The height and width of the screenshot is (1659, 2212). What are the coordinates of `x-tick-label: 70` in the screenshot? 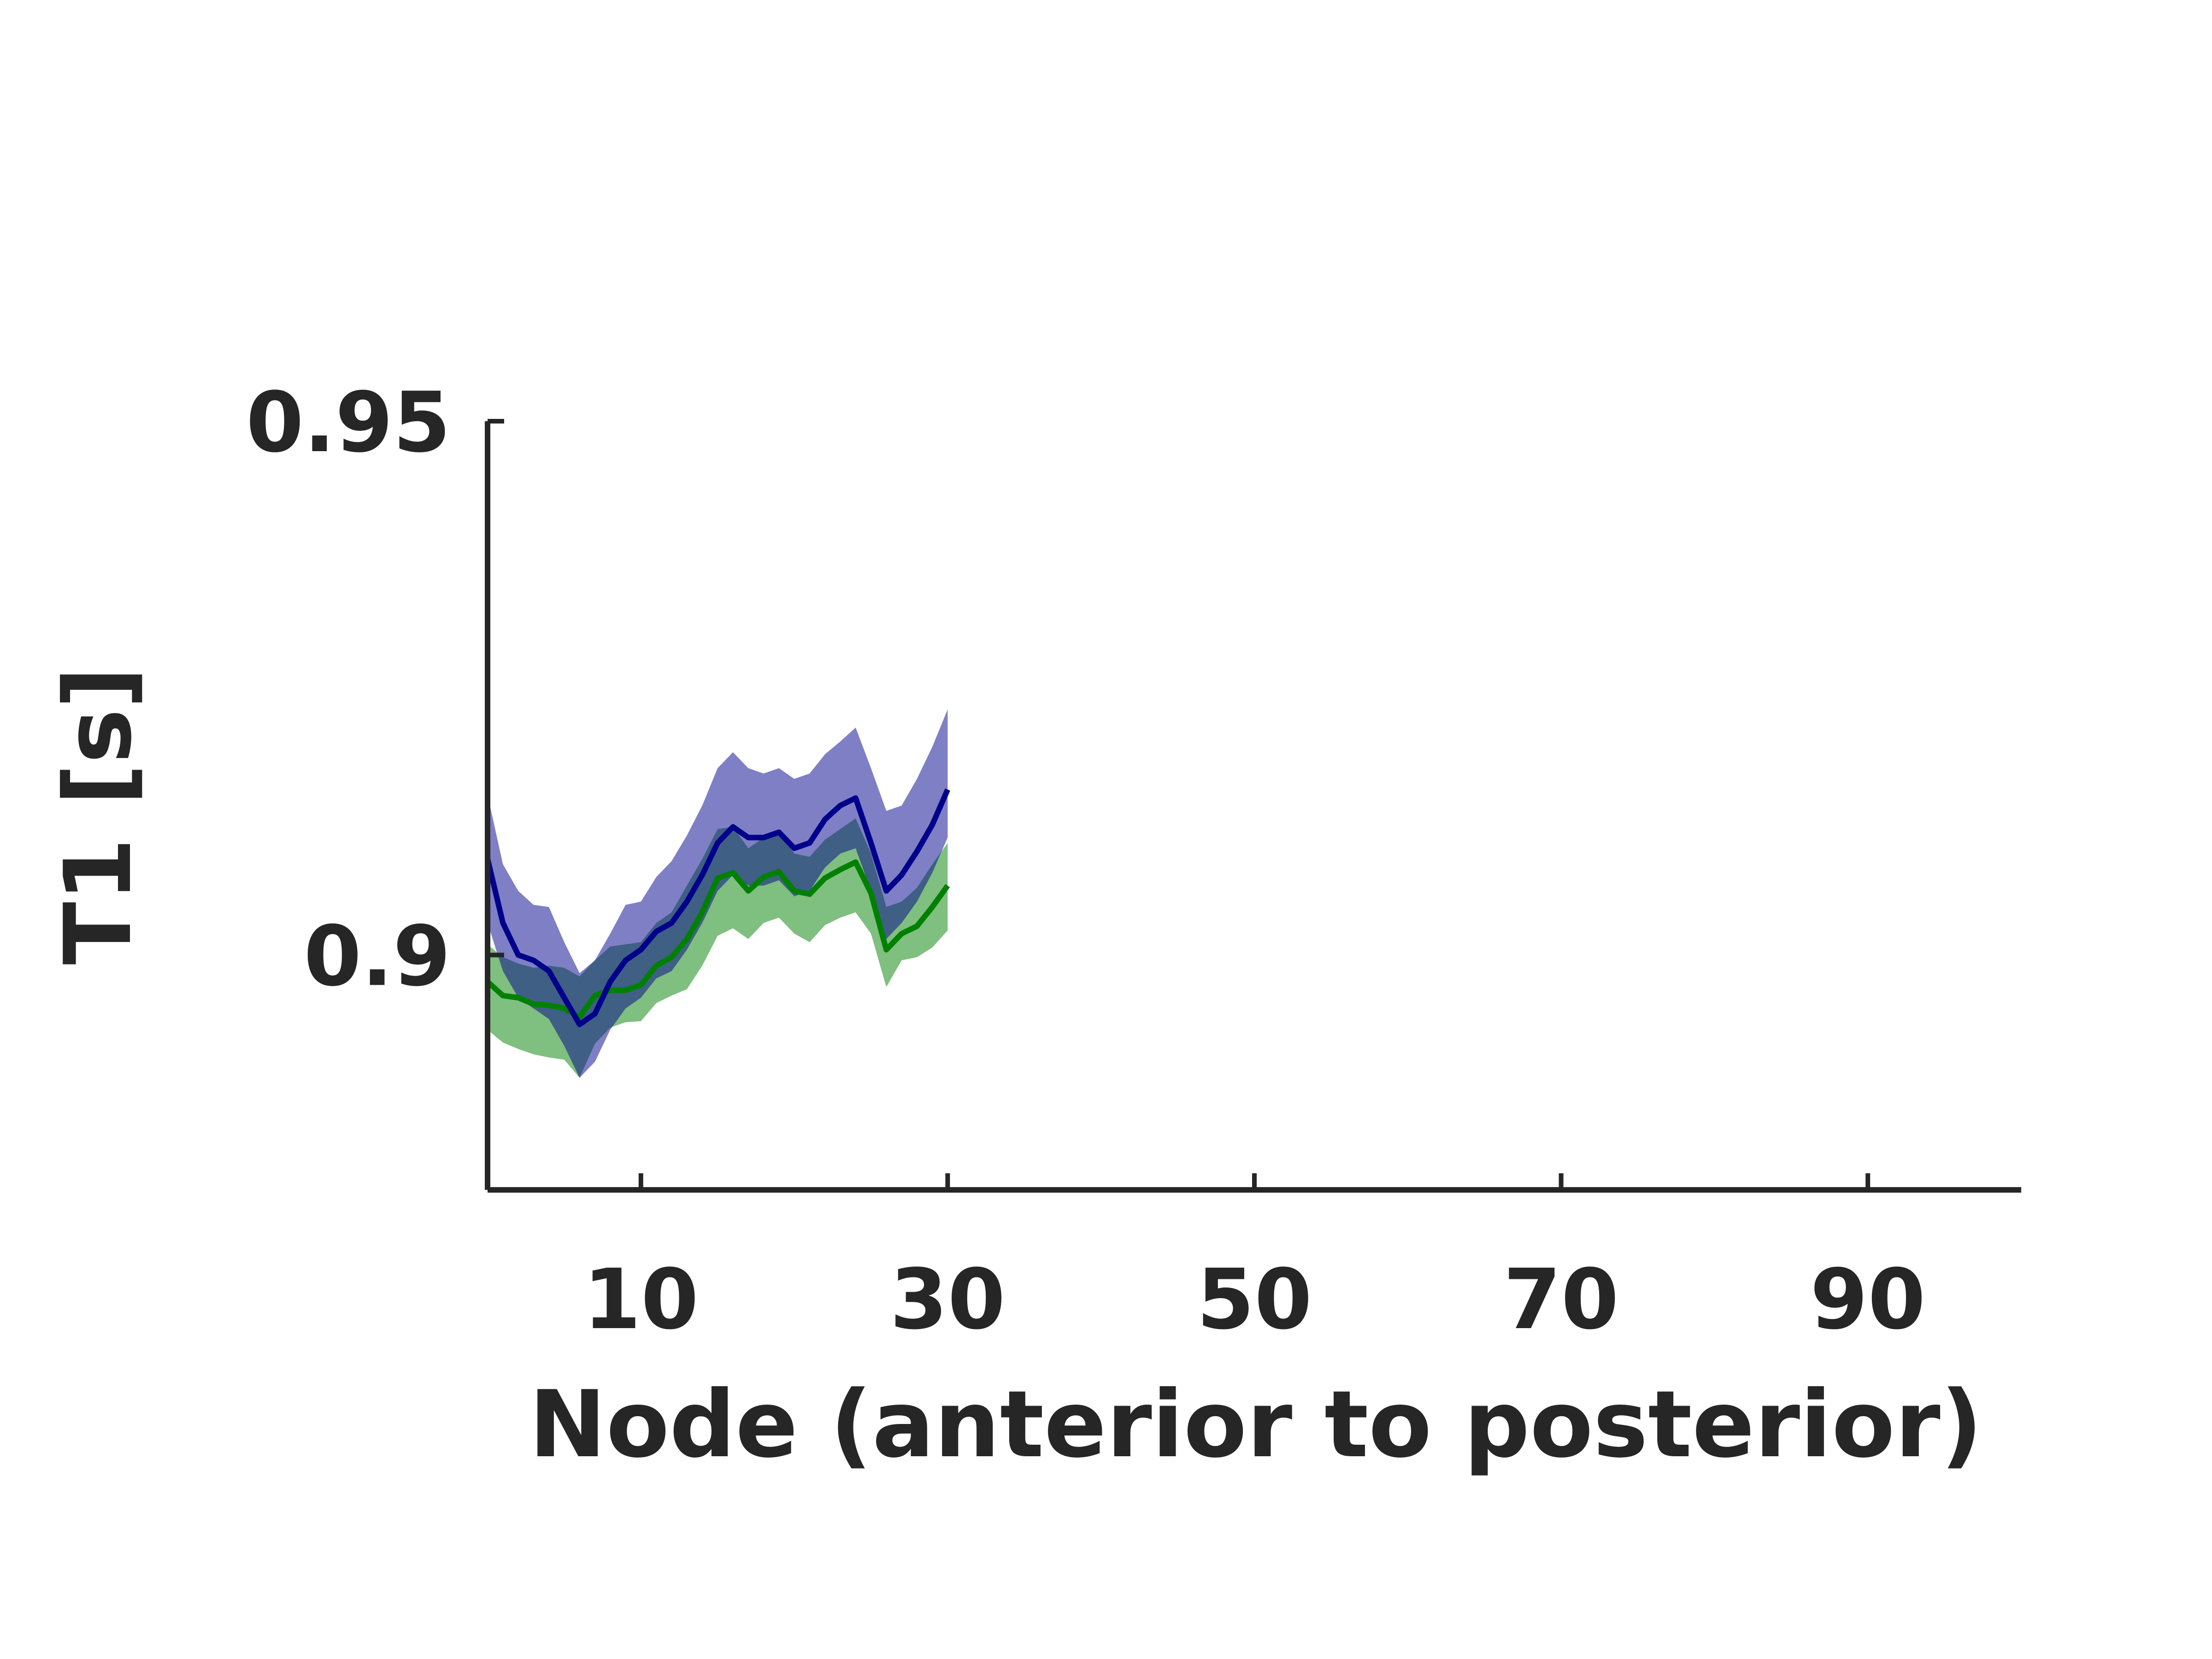 It's located at (1561, 1300).